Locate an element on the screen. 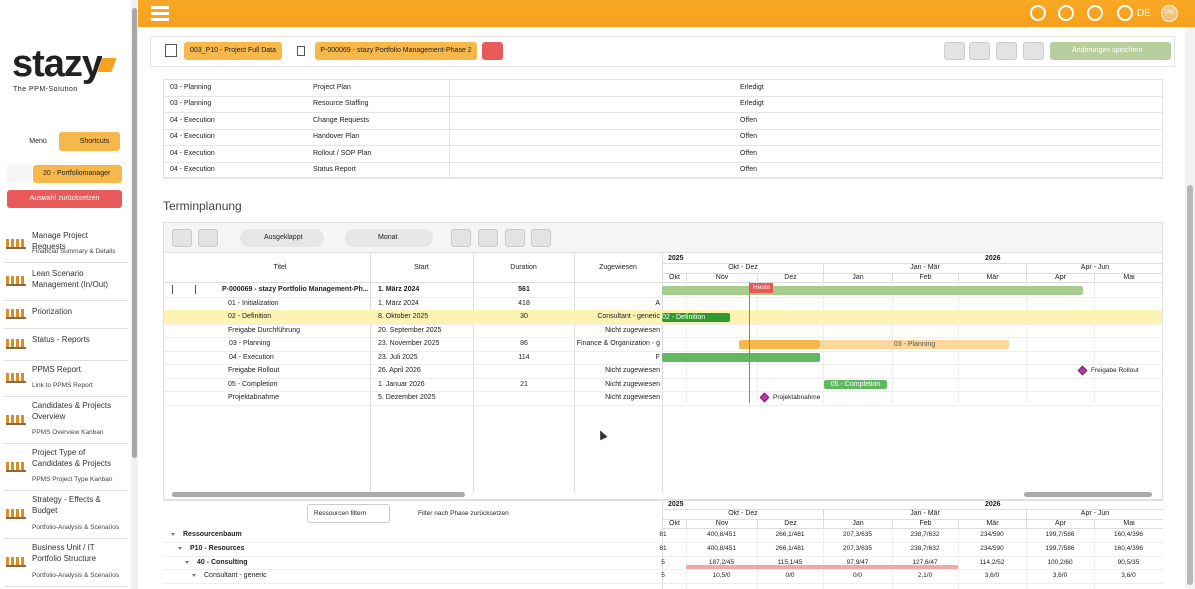  milestone-label: Projektabnahme is located at coordinates (797, 397).